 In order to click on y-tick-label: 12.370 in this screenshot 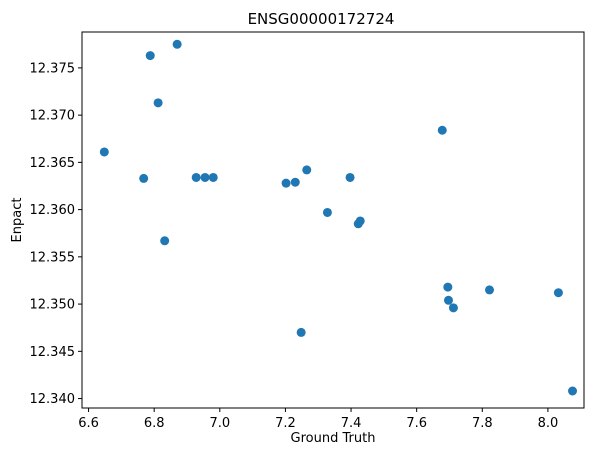, I will do `click(53, 116)`.